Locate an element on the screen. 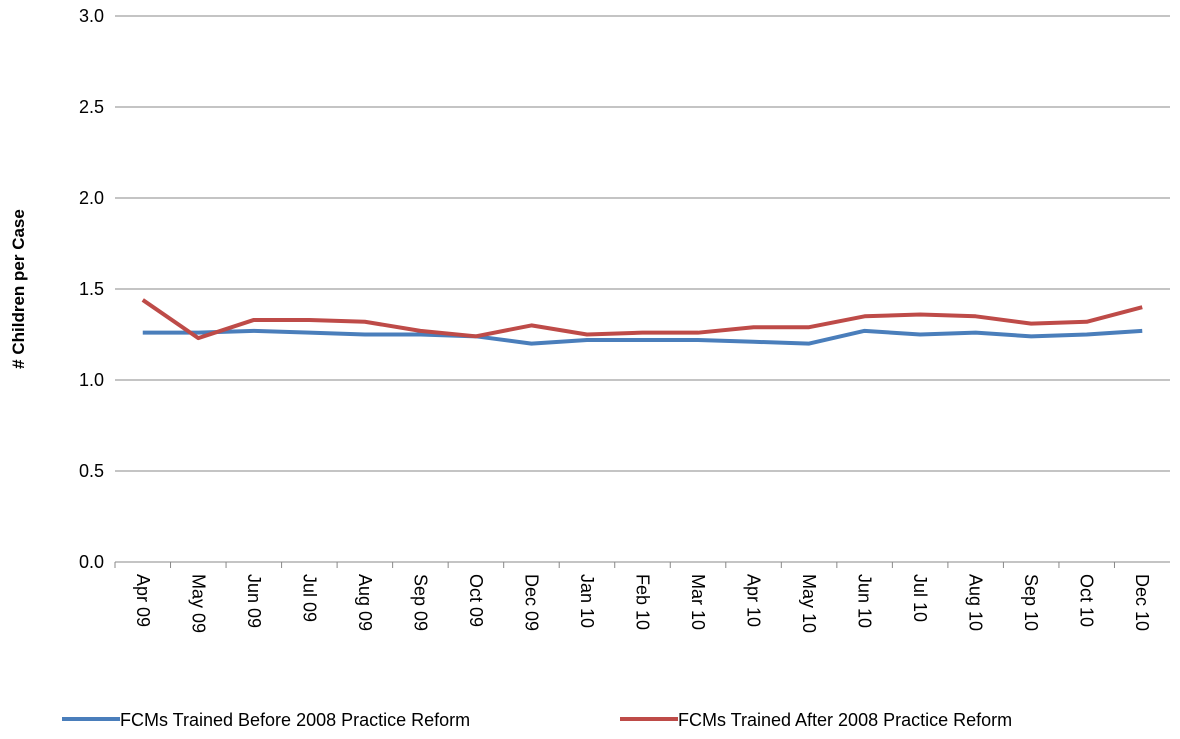 The image size is (1180, 739). x-tick-label: Mar 10 is located at coordinates (698, 602).